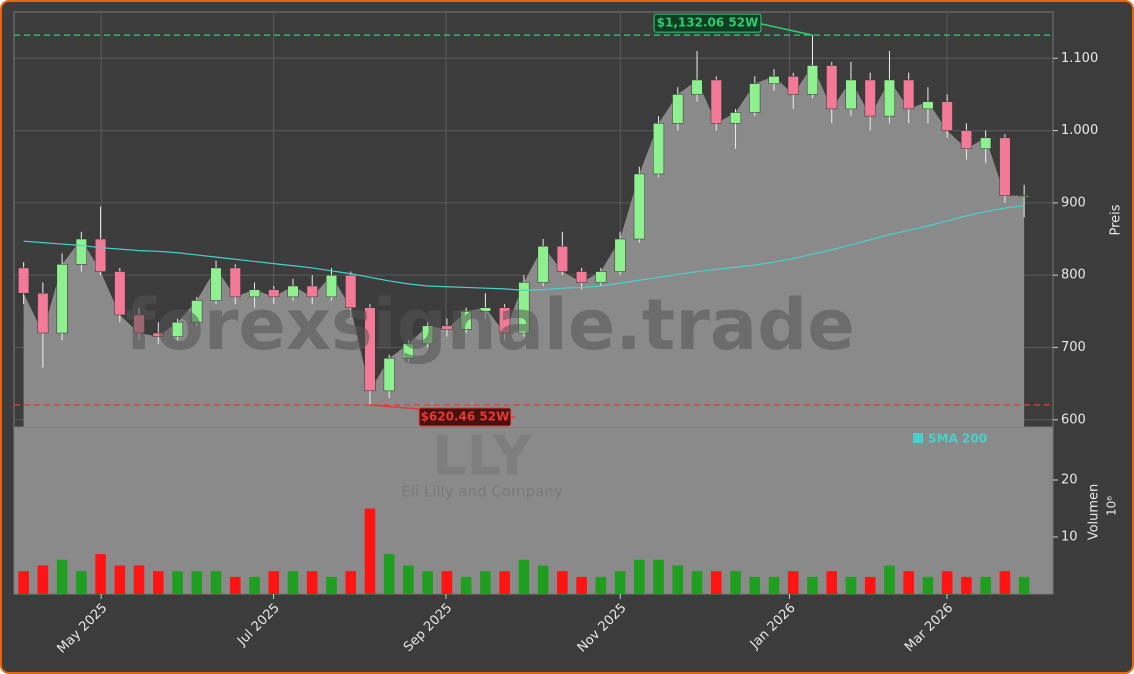 The width and height of the screenshot is (1134, 674). I want to click on annotation-label: $620.46 52W, so click(465, 416).